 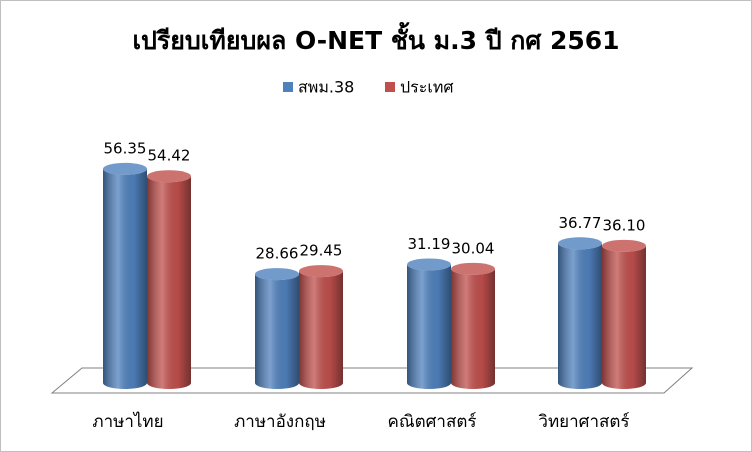 What do you see at coordinates (580, 223) in the screenshot?
I see `value-label: 36.77` at bounding box center [580, 223].